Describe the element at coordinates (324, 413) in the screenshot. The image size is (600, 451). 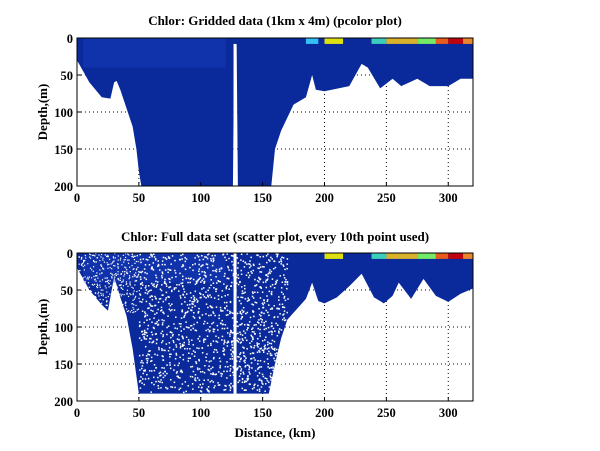
I see `x-tick-label: 200` at that location.